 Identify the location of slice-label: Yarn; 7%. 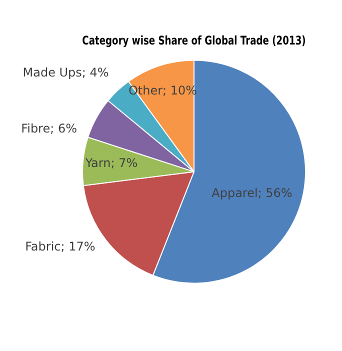
(111, 163).